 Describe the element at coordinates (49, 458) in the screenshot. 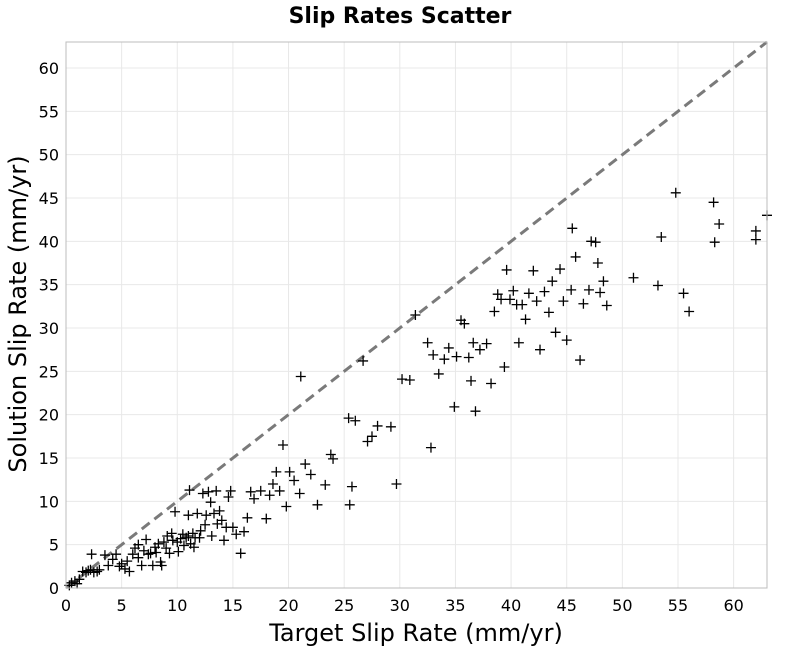

I see `y-tick-label: 15` at that location.